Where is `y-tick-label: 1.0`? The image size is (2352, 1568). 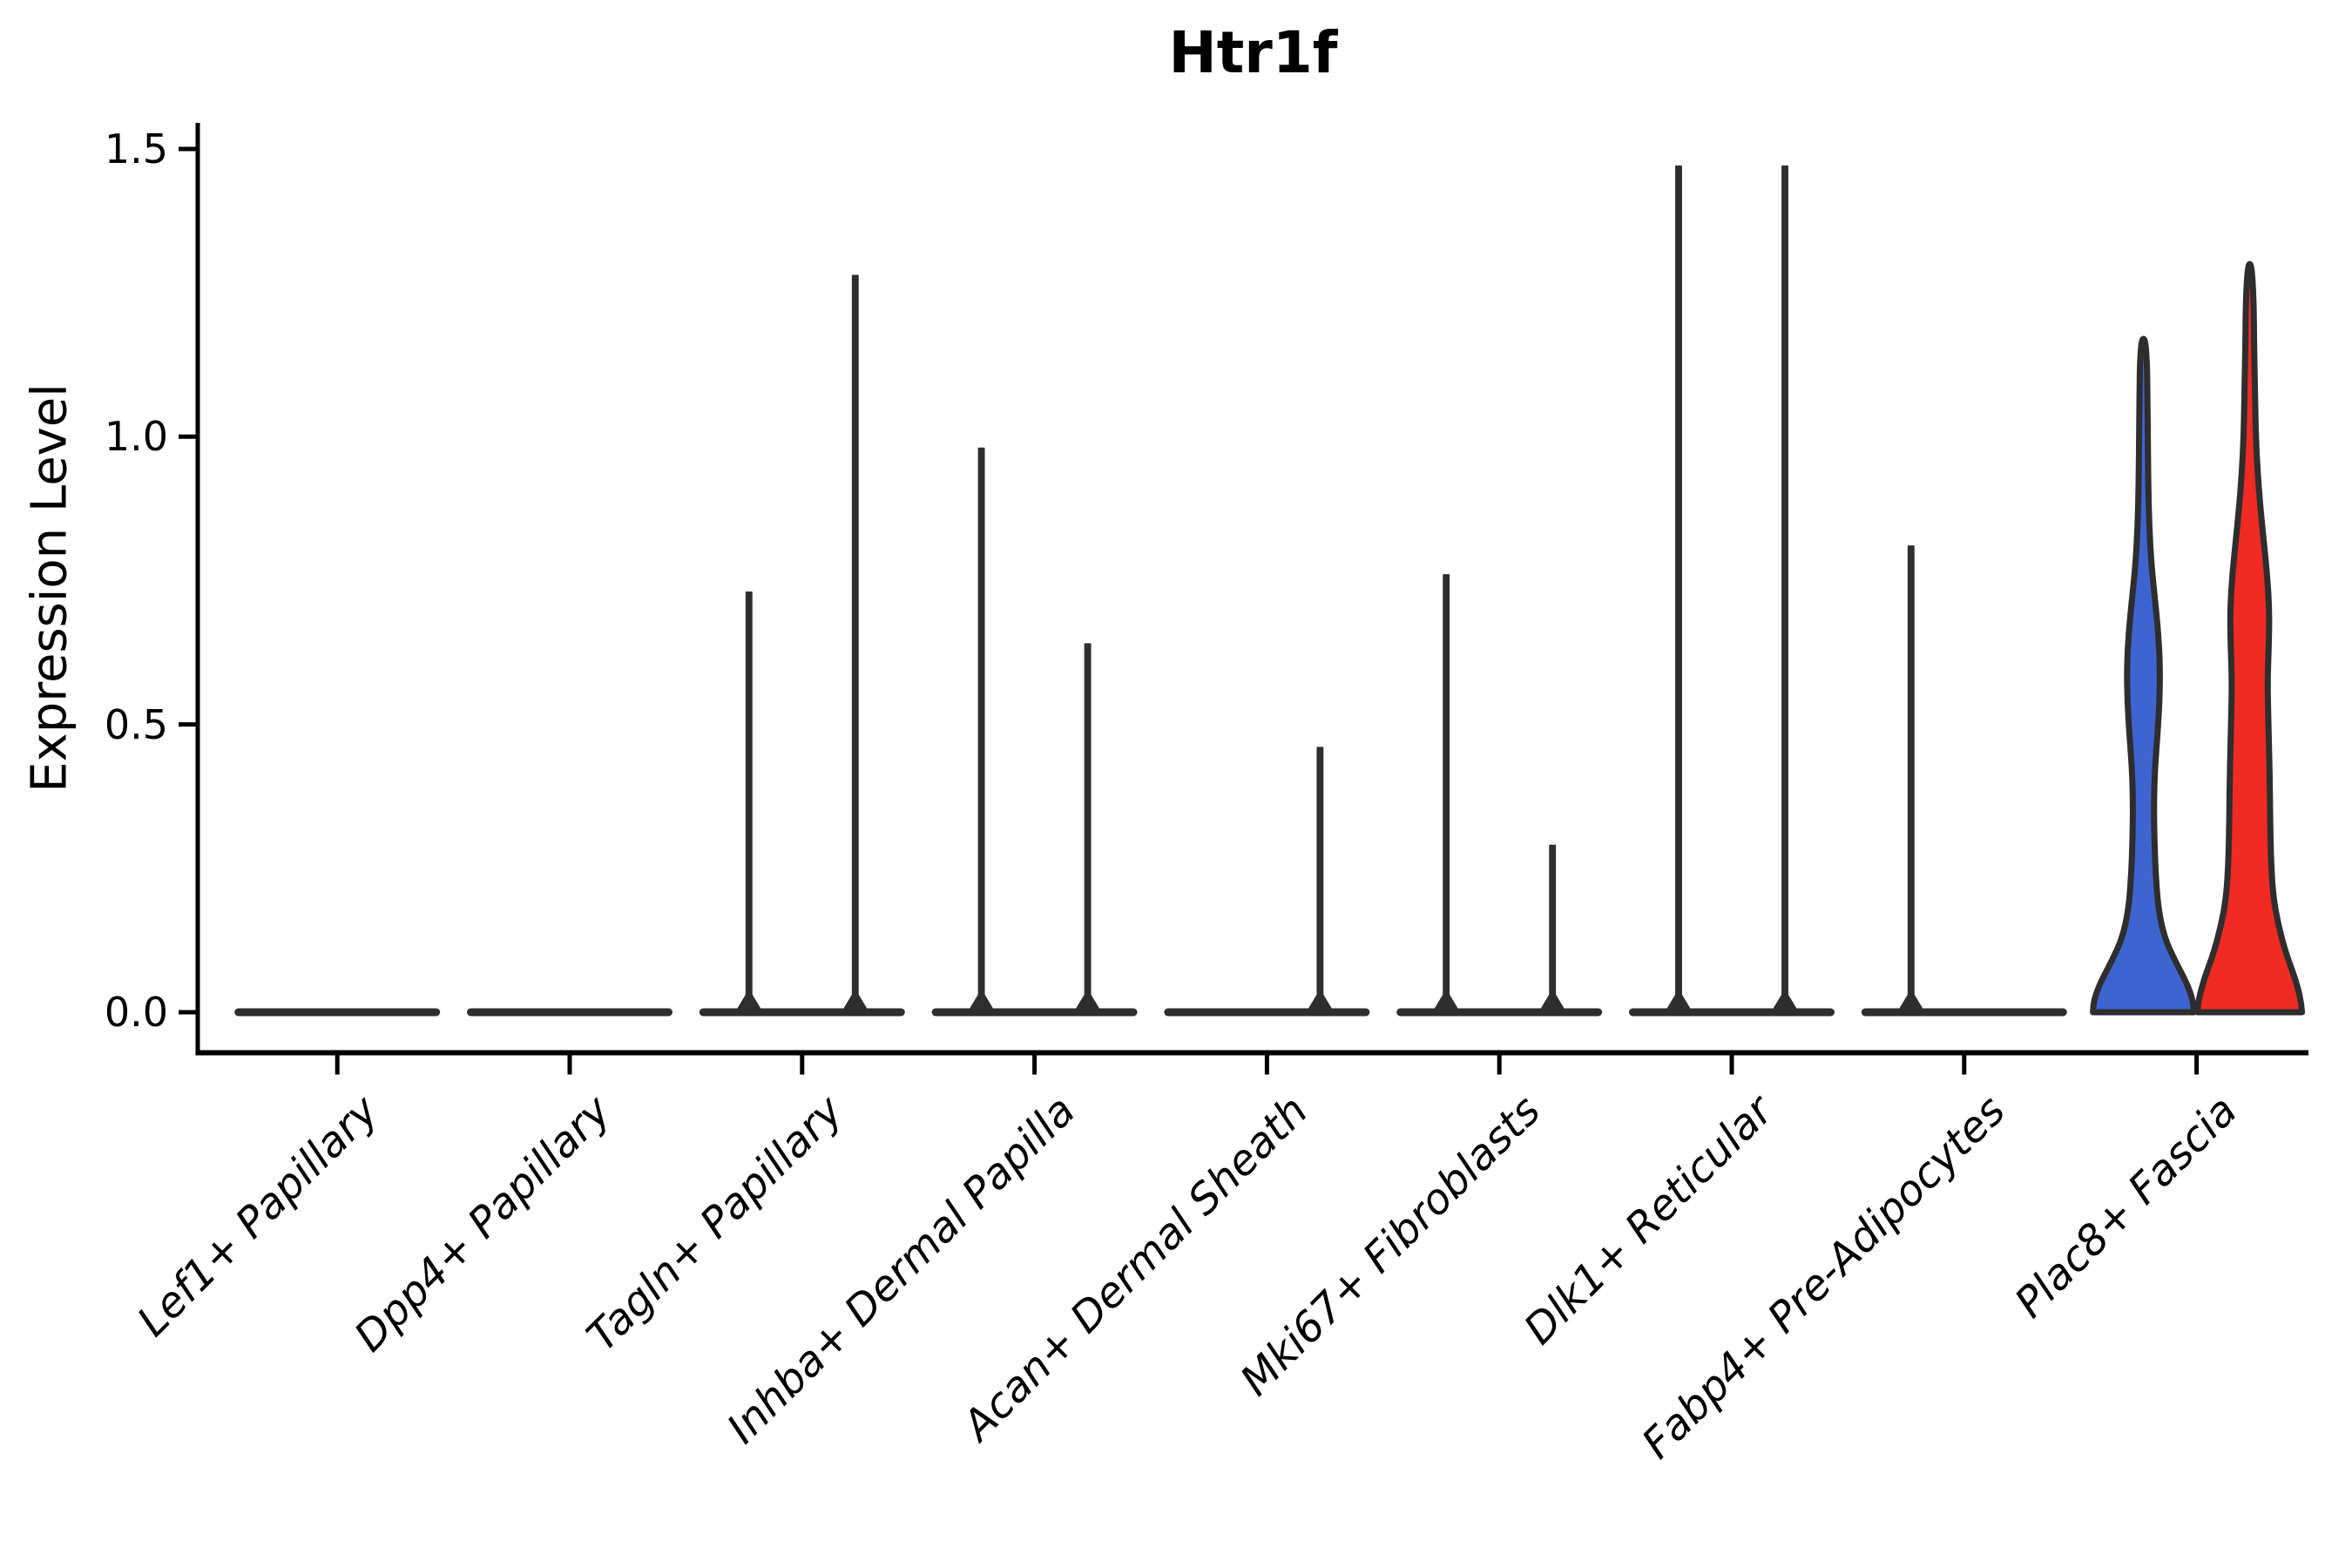 y-tick-label: 1.0 is located at coordinates (136, 437).